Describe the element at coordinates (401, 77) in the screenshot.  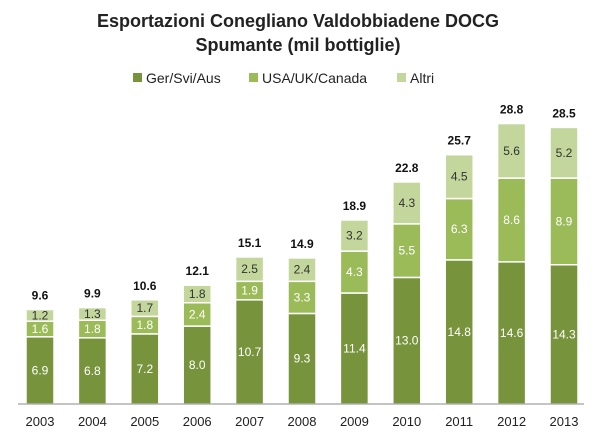
I see `legend-swatch-altri` at that location.